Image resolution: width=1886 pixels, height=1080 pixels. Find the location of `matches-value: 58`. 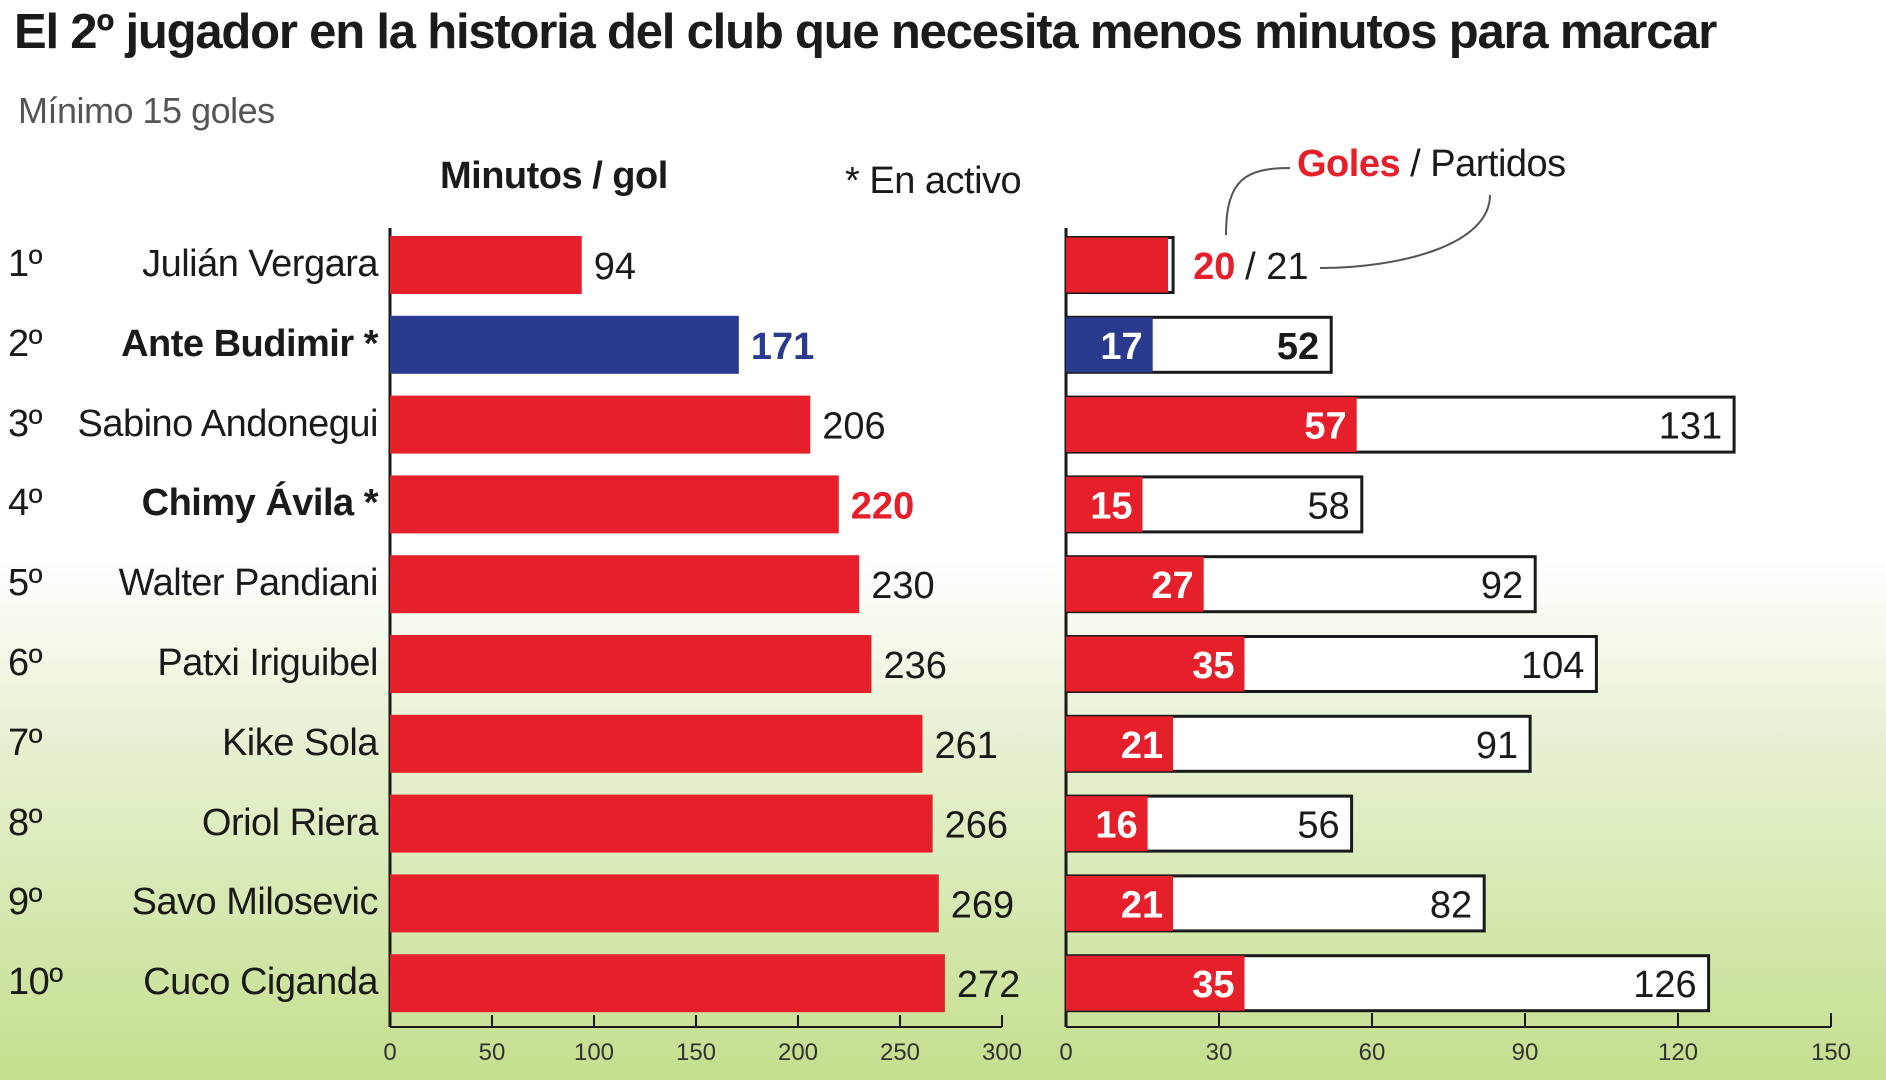

matches-value: 58 is located at coordinates (1329, 506).